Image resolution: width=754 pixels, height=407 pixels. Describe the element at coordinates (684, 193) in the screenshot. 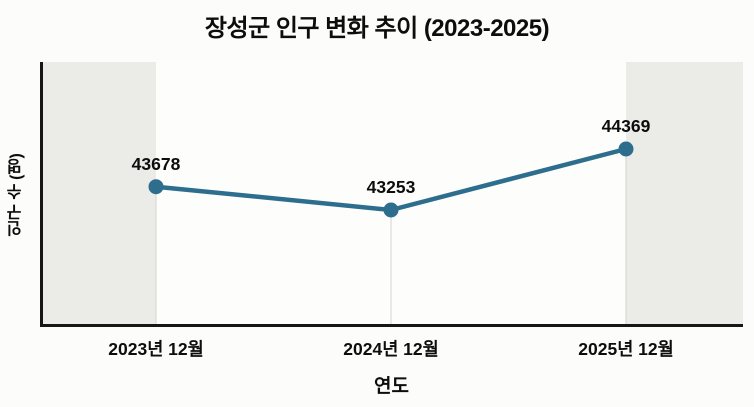

I see `highlight-band-right` at that location.